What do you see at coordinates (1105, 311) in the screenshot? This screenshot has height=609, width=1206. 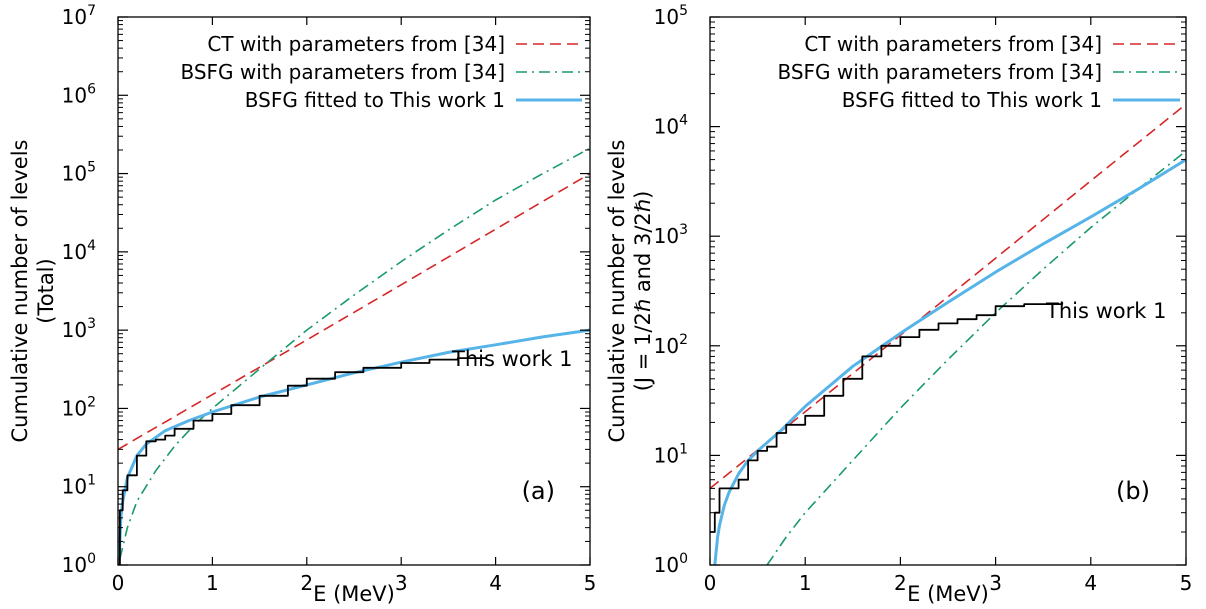 I see `annotation-this-work-b: This work 1` at bounding box center [1105, 311].